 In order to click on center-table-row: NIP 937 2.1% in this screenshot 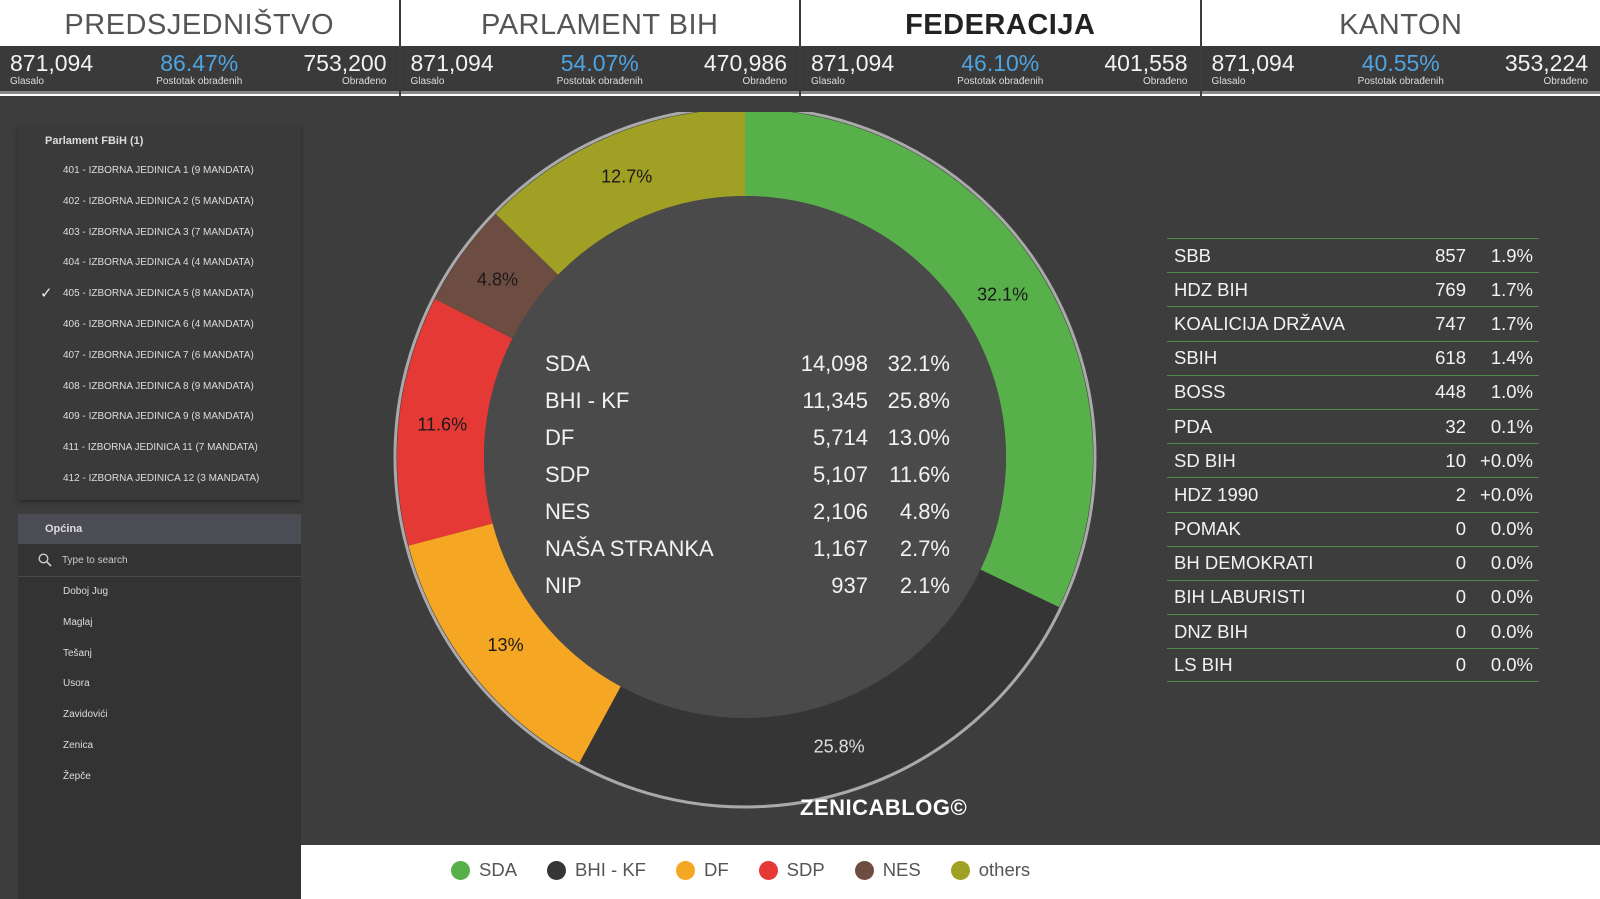, I will do `click(747, 585)`.